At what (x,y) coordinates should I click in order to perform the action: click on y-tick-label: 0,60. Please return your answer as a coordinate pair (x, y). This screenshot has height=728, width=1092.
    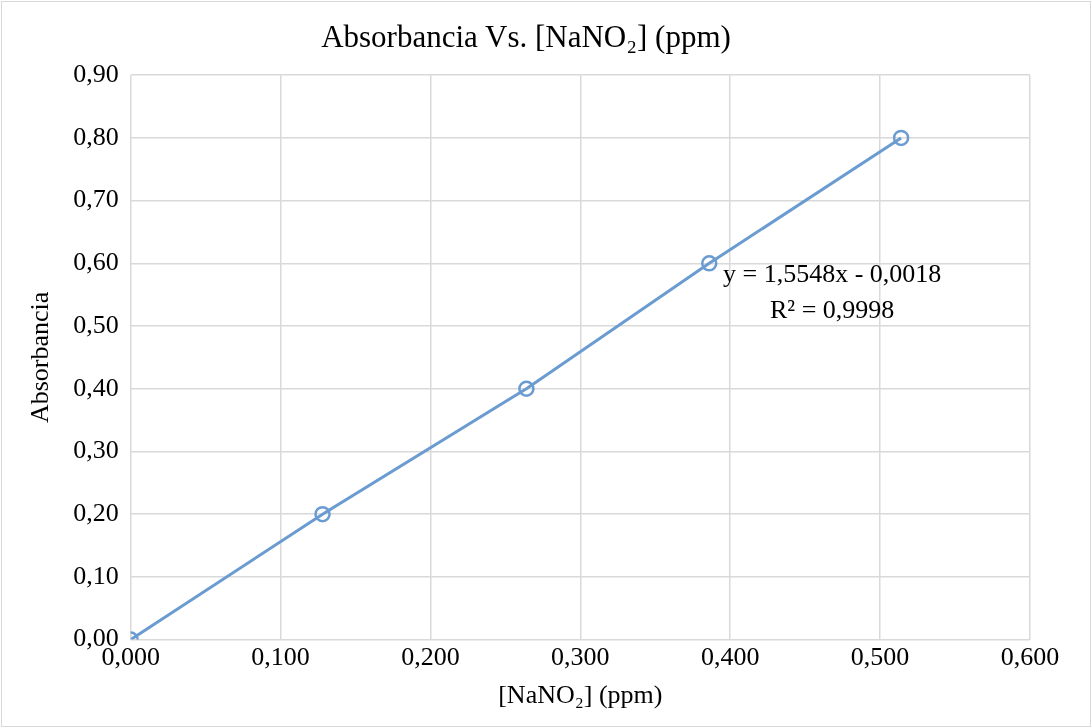
    Looking at the image, I should click on (96, 262).